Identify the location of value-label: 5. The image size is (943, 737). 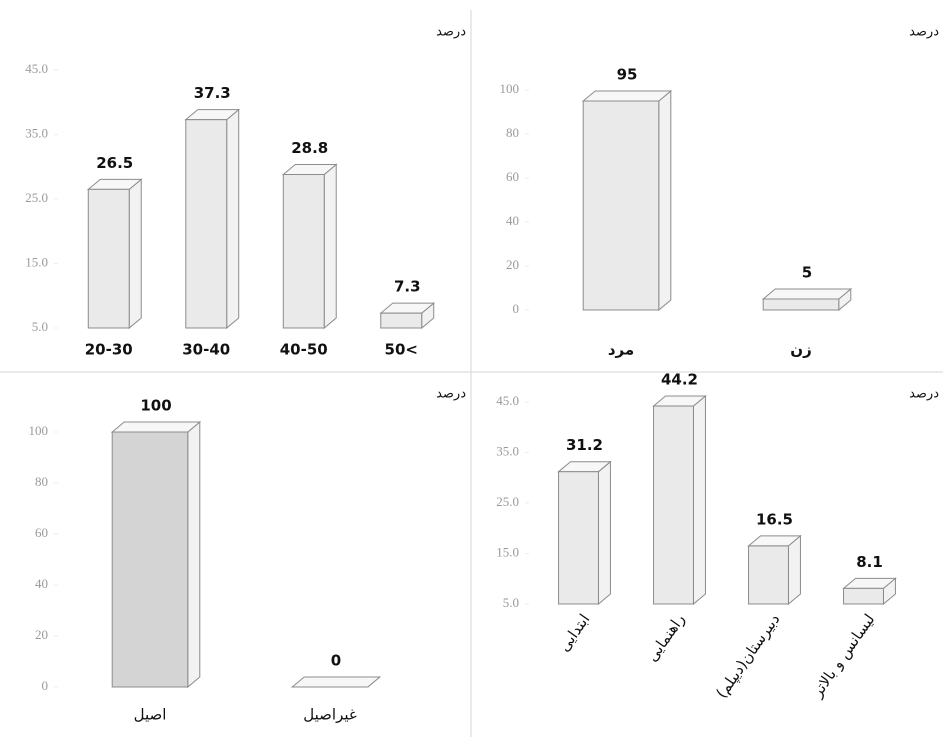
(807, 273).